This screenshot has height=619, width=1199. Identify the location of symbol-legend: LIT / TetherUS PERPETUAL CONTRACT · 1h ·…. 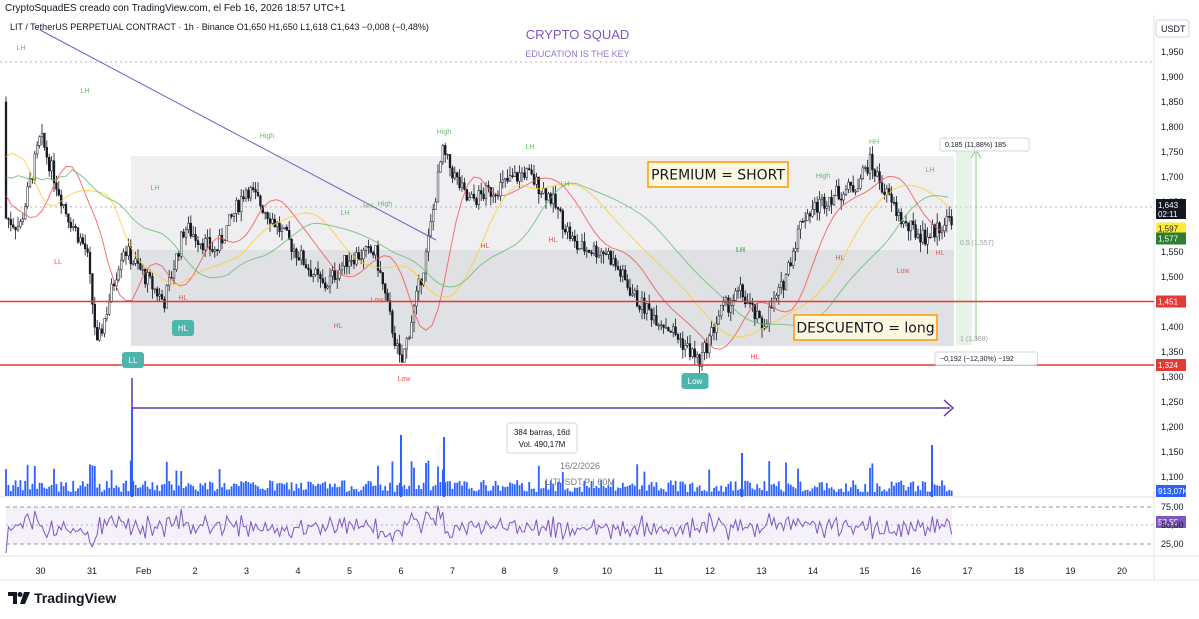
(219, 27).